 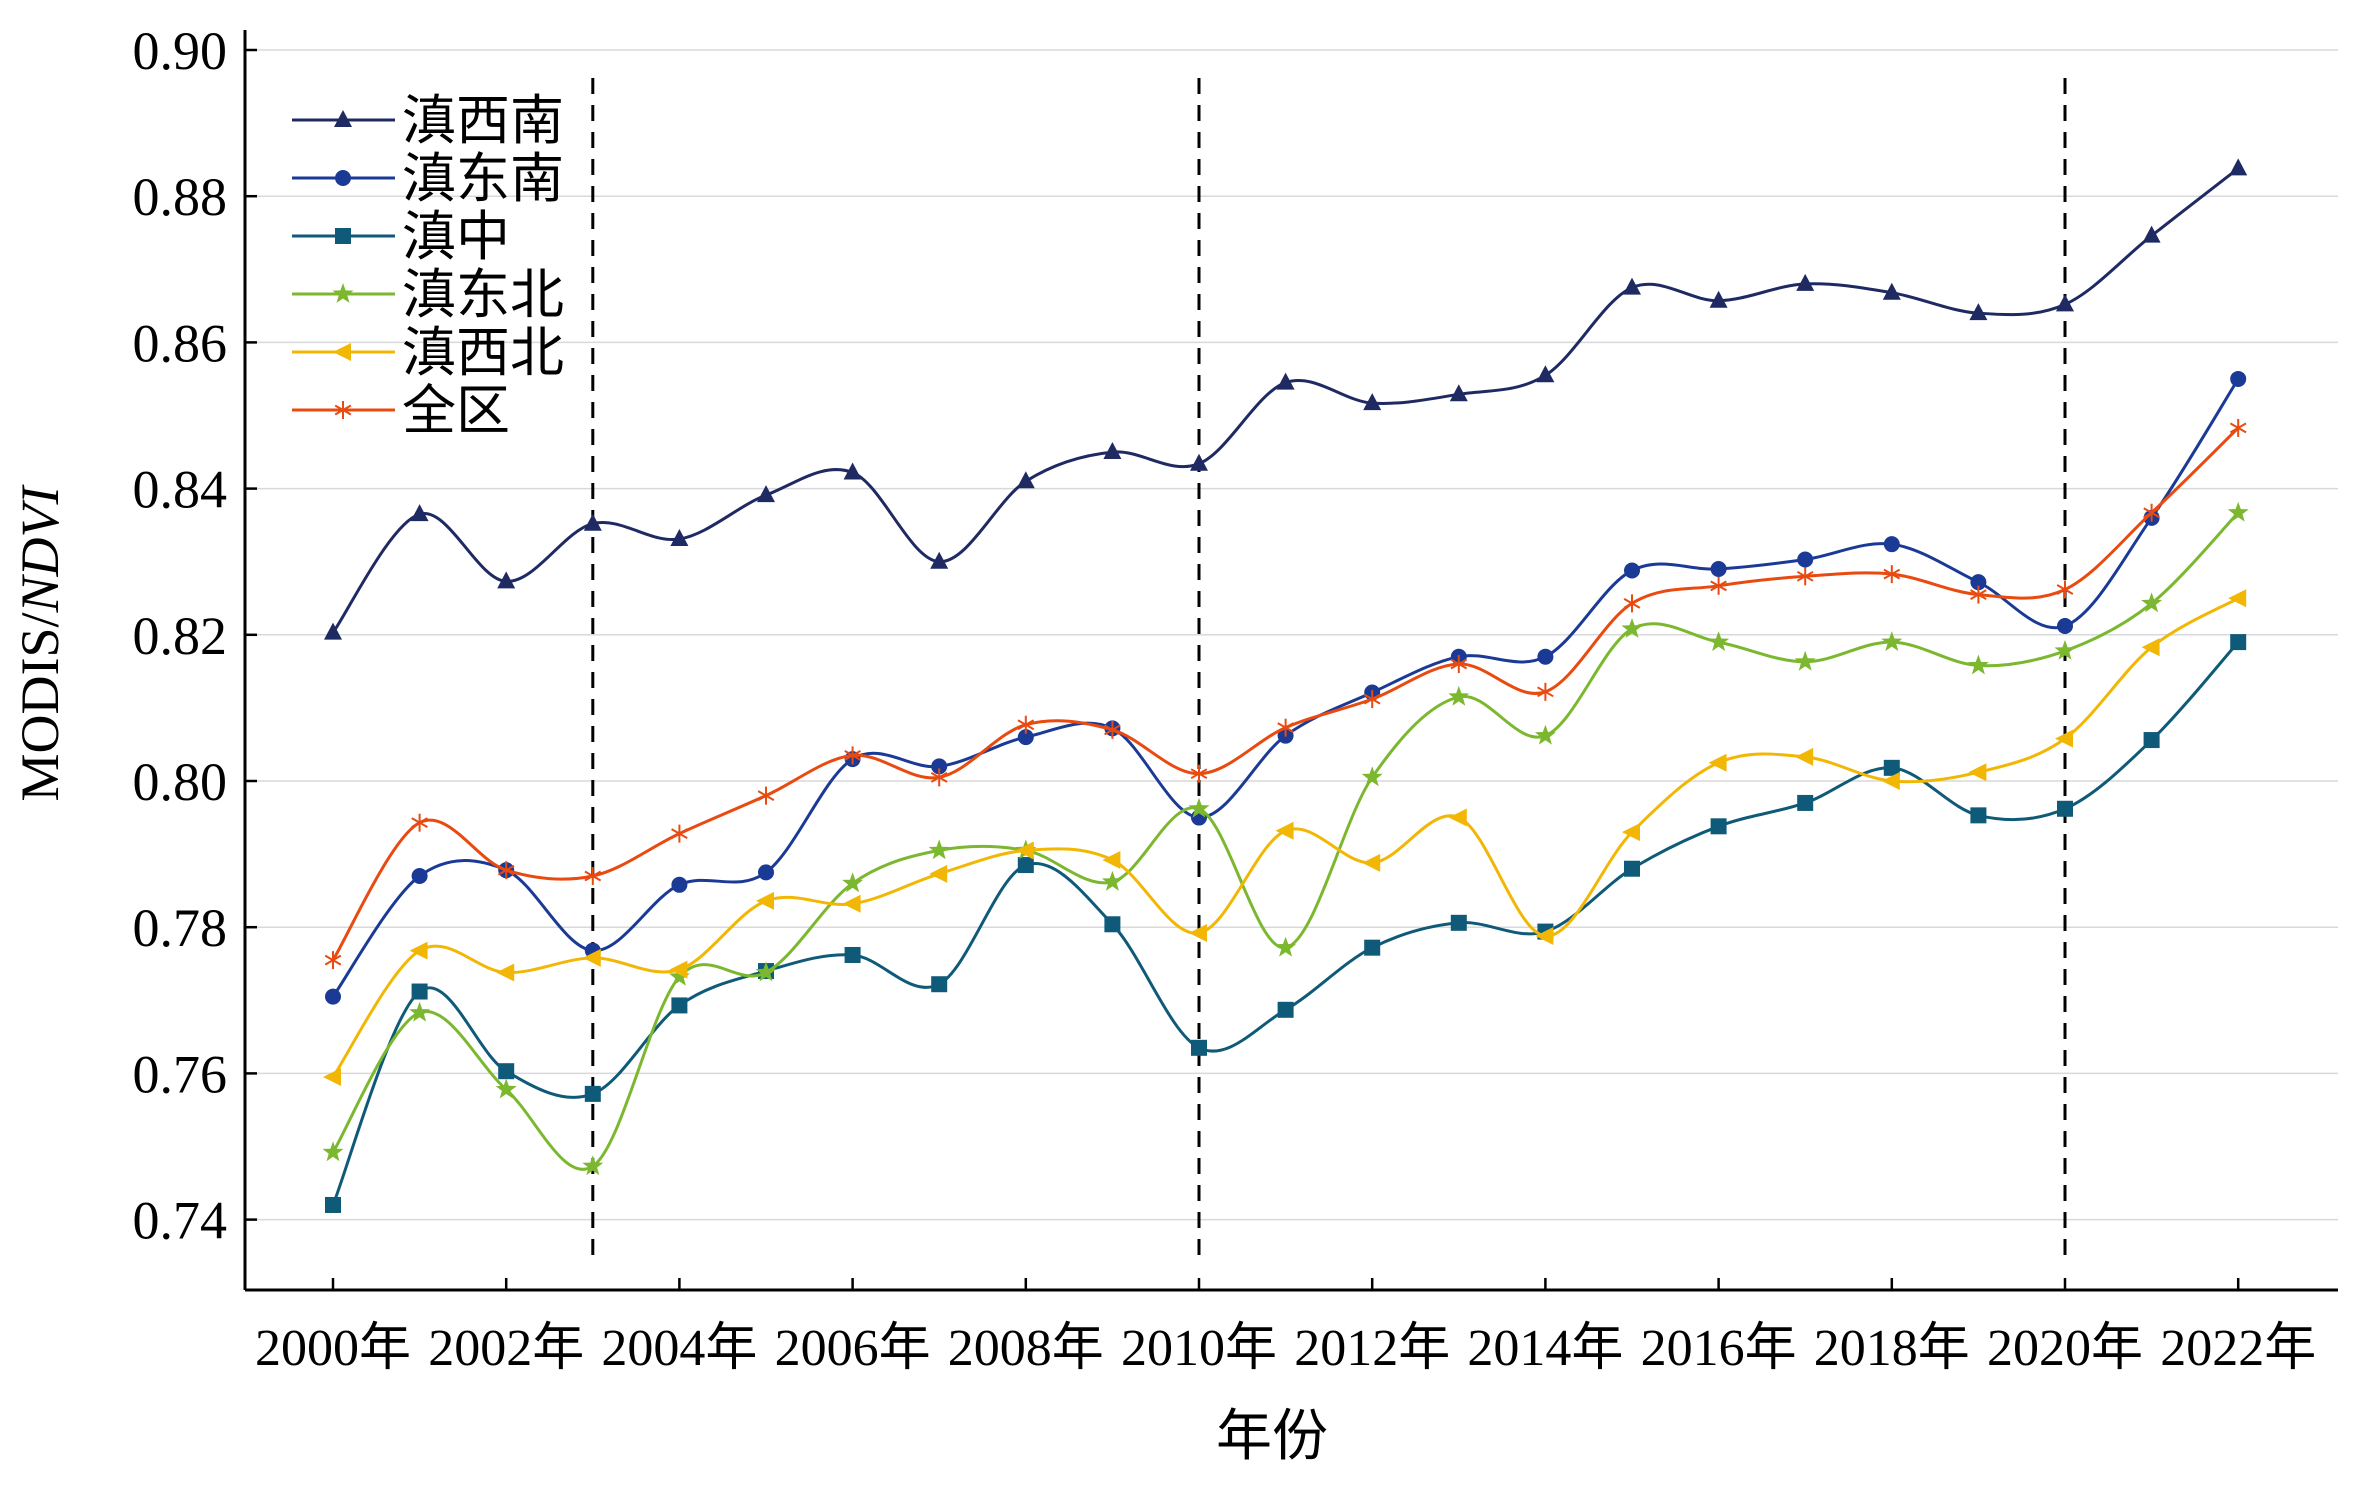 I want to click on x-tick-label: 2002年, so click(x=506, y=1348).